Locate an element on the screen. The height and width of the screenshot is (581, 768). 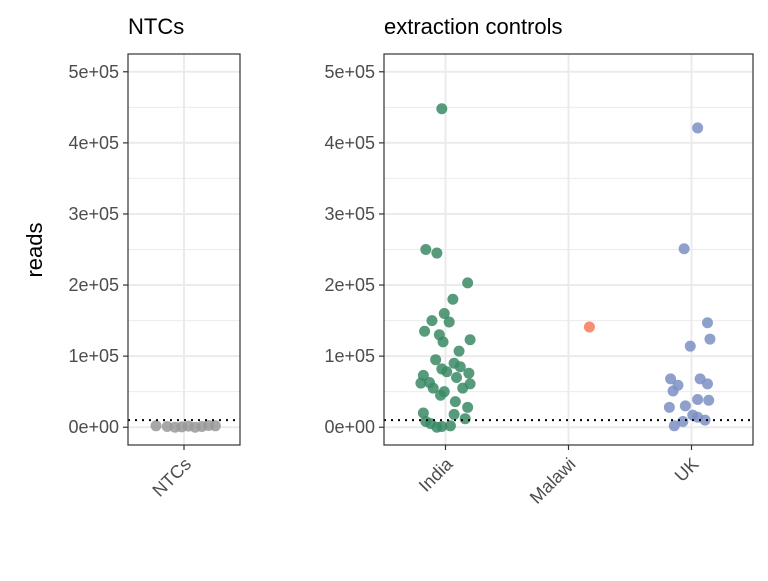
y-axis-label: reads is located at coordinates (34, 249).